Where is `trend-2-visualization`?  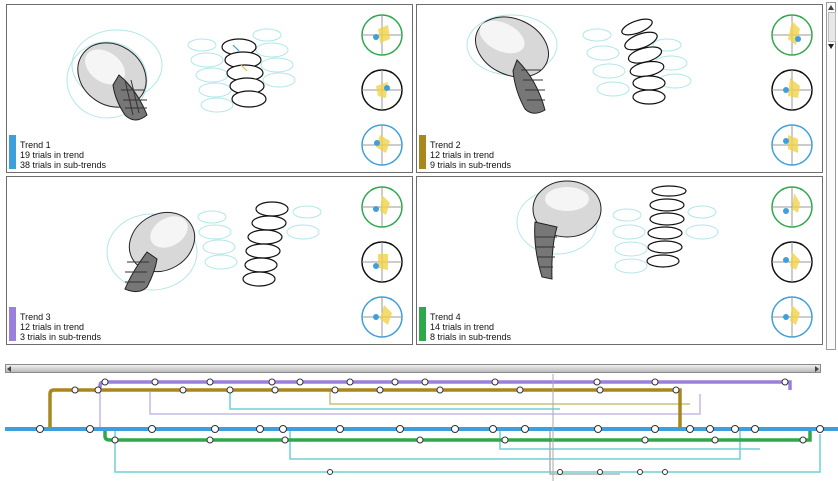 trend-2-visualization is located at coordinates (639, 90).